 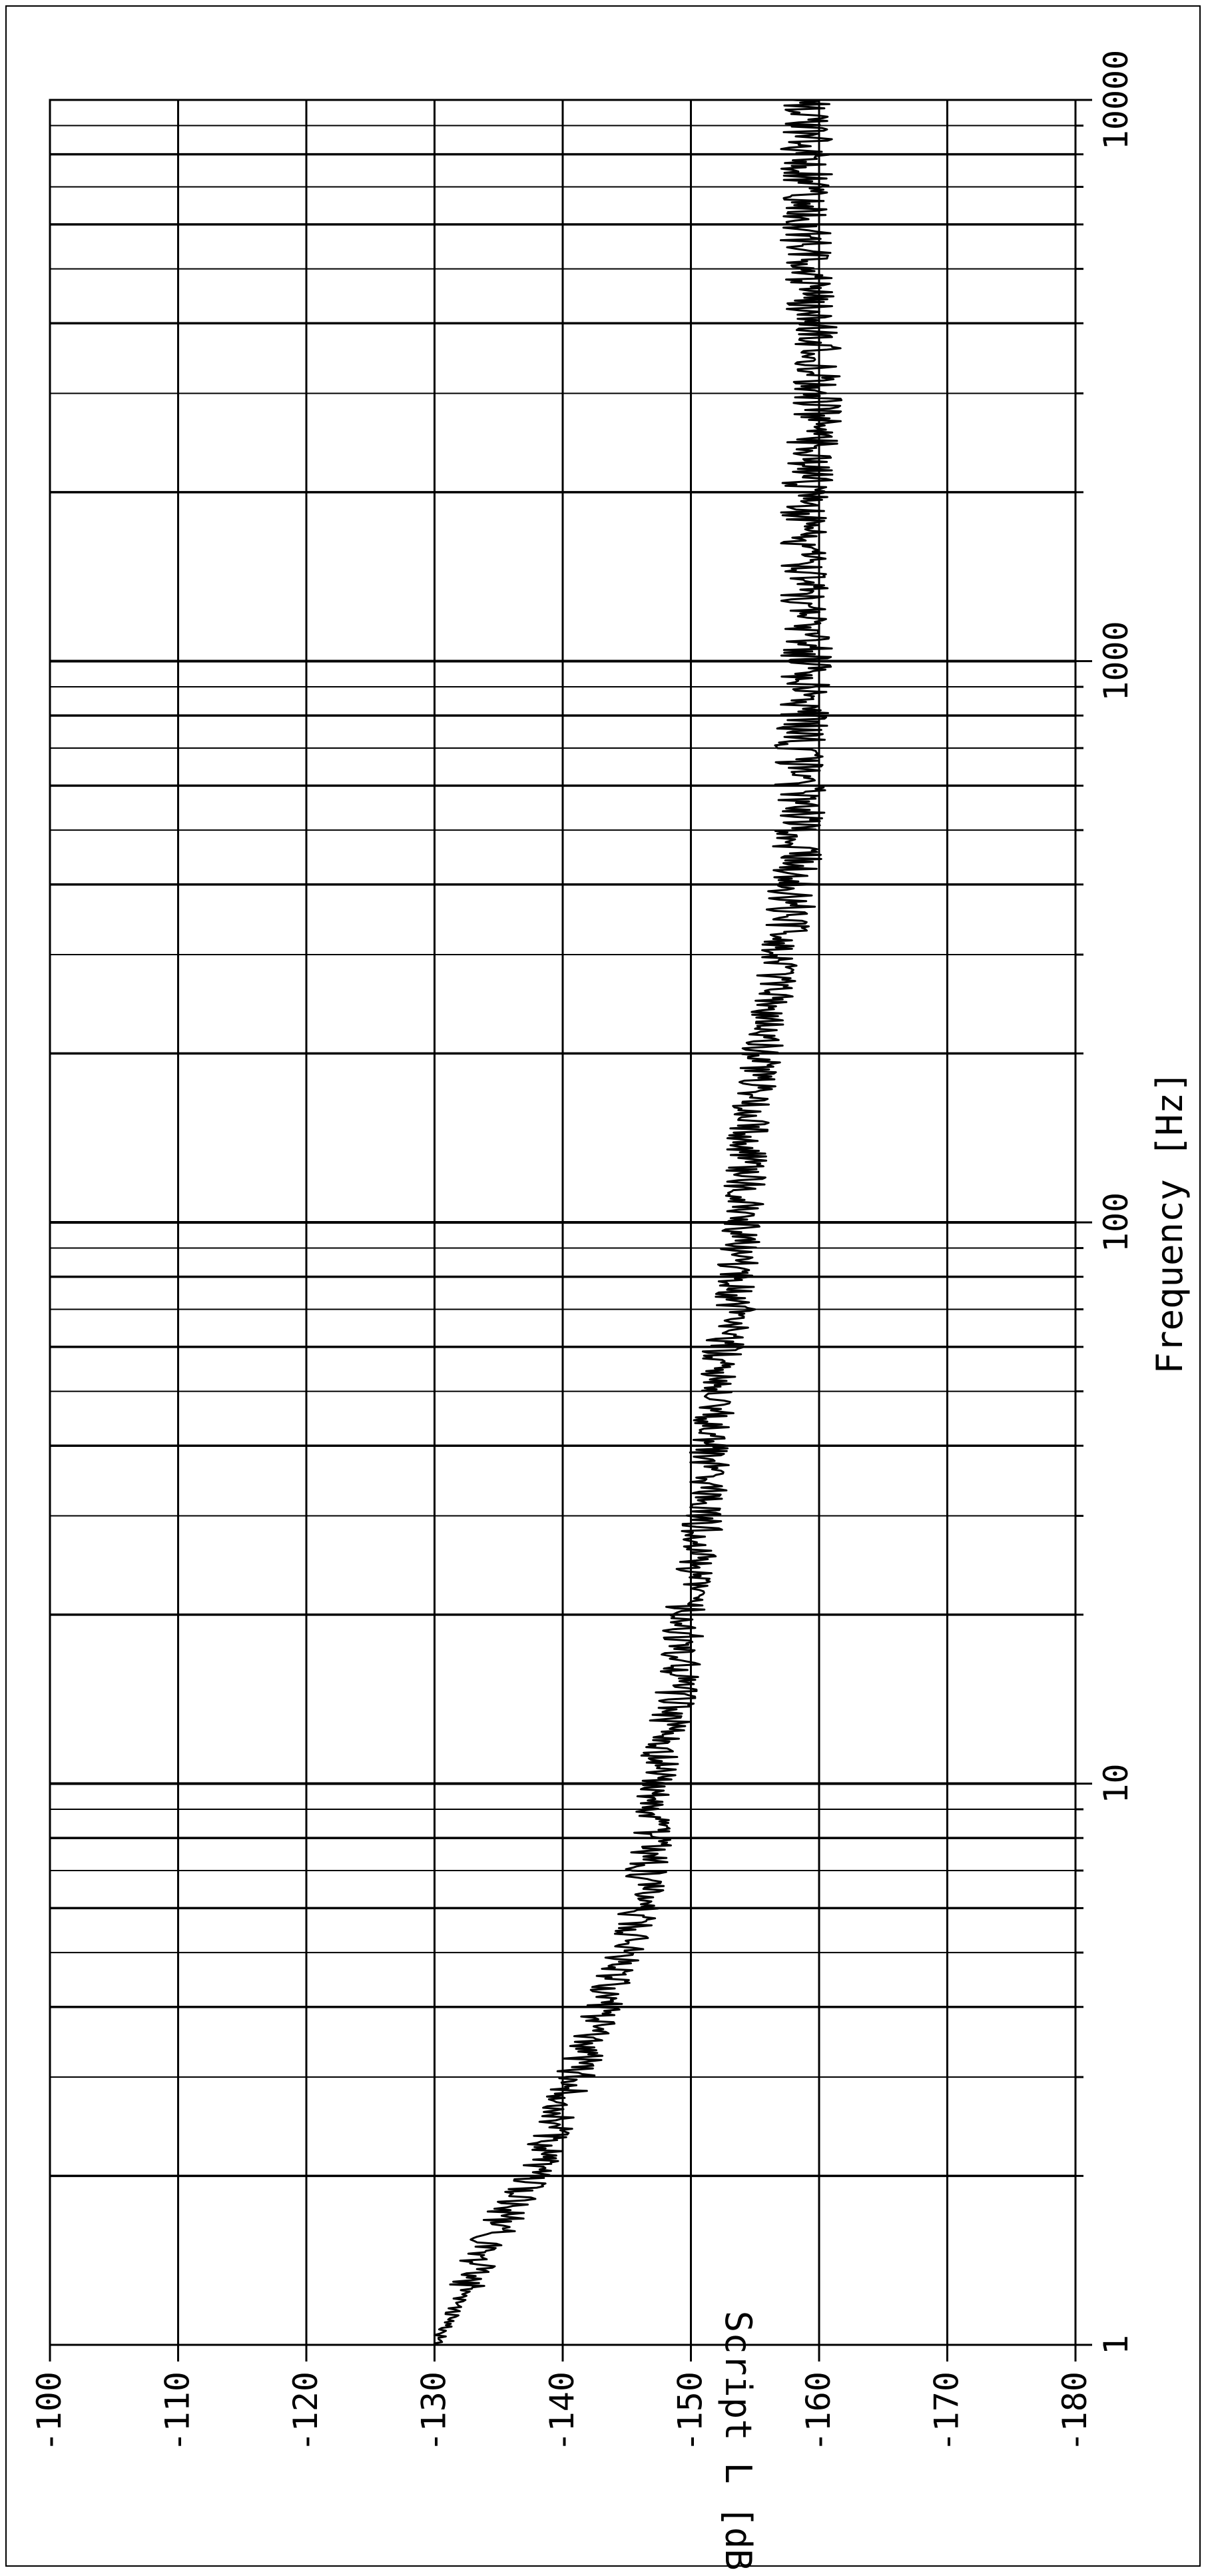 I want to click on y-tick-label: -120, so click(x=306, y=2411).